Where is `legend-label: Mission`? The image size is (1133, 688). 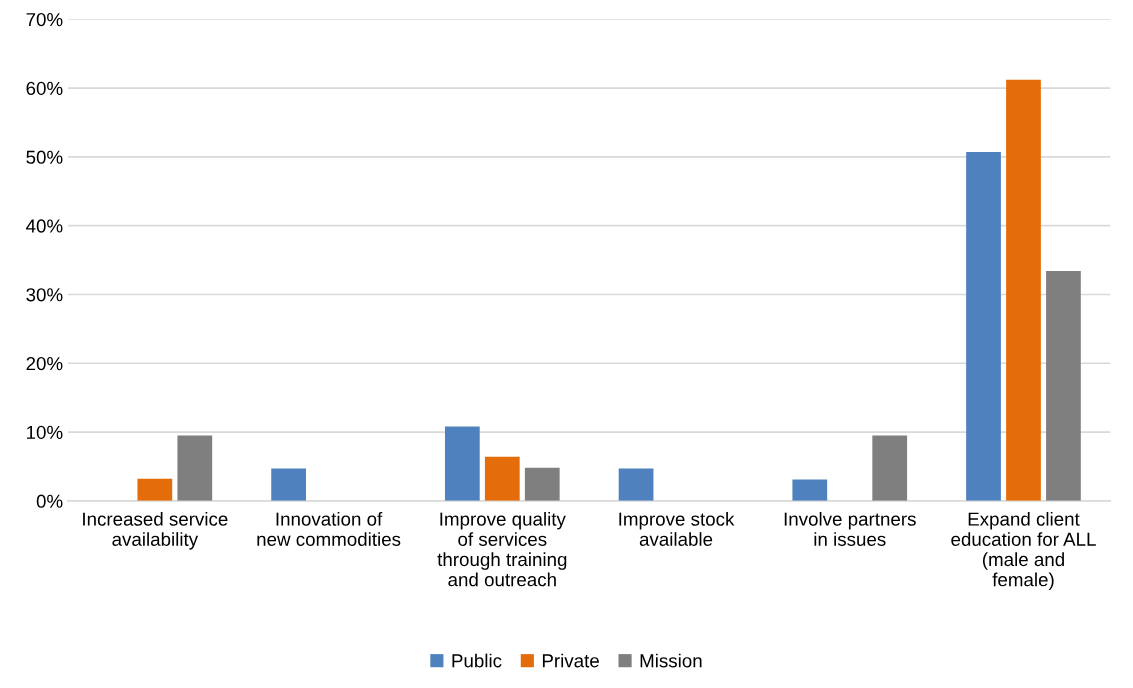
legend-label: Mission is located at coordinates (671, 660).